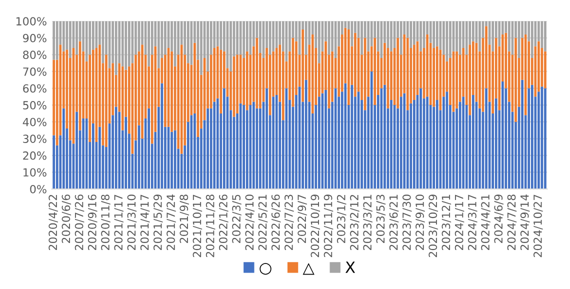 This screenshot has height=289, width=570. What do you see at coordinates (171, 222) in the screenshot?
I see `x-tick-label: 2021/7/24` at bounding box center [171, 222].